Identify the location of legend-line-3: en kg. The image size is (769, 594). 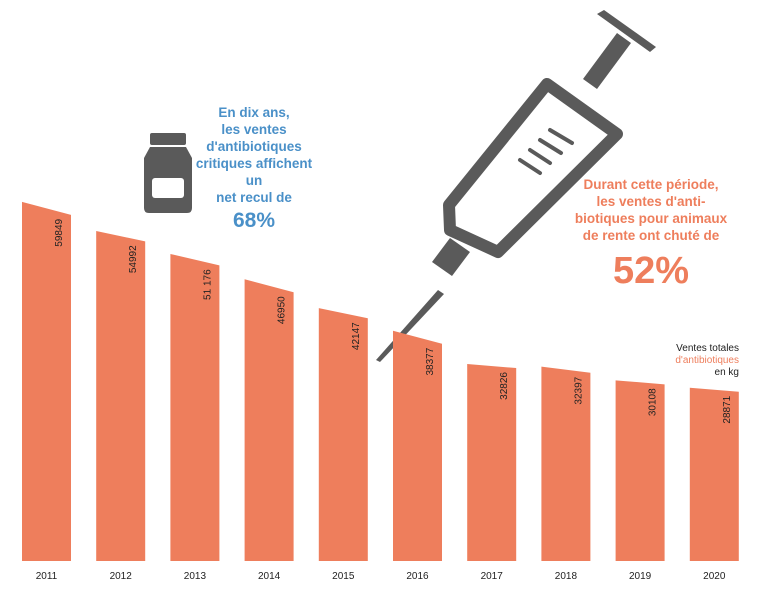
(726, 372).